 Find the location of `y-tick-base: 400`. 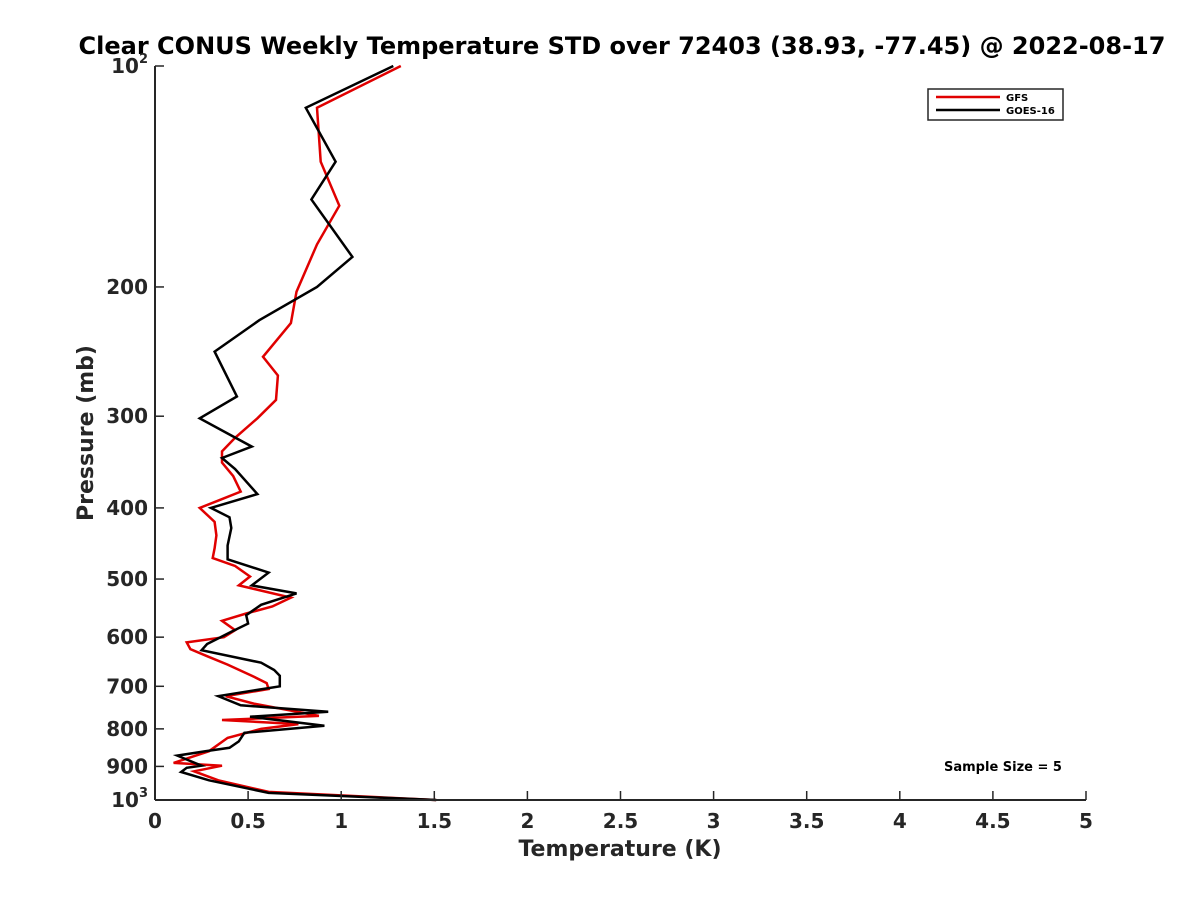

y-tick-base: 400 is located at coordinates (127, 508).